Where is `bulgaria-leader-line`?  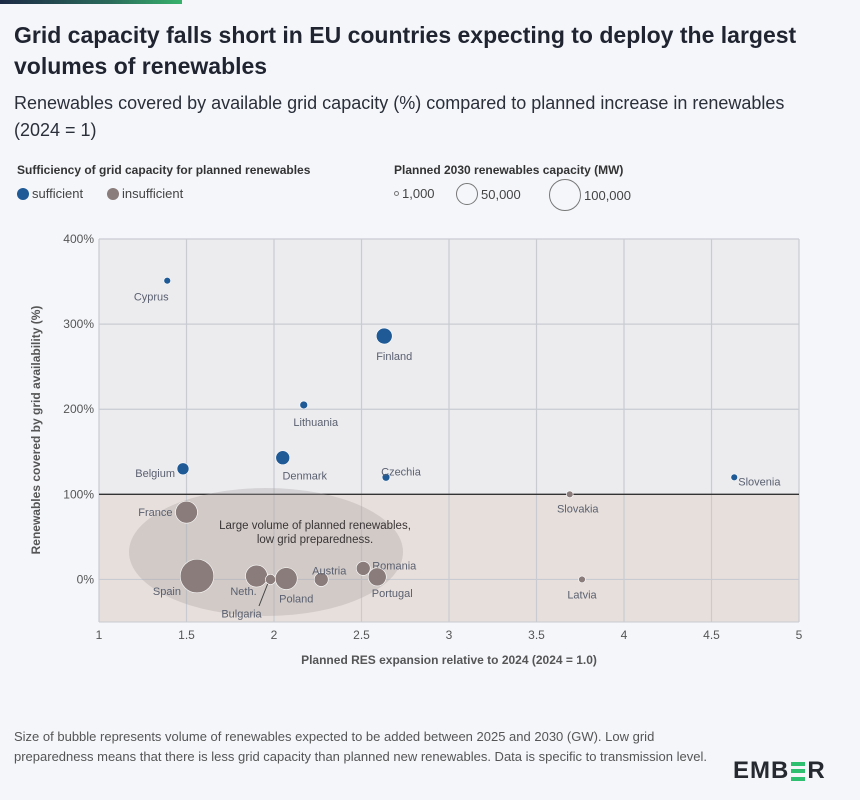
bulgaria-leader-line is located at coordinates (263, 594).